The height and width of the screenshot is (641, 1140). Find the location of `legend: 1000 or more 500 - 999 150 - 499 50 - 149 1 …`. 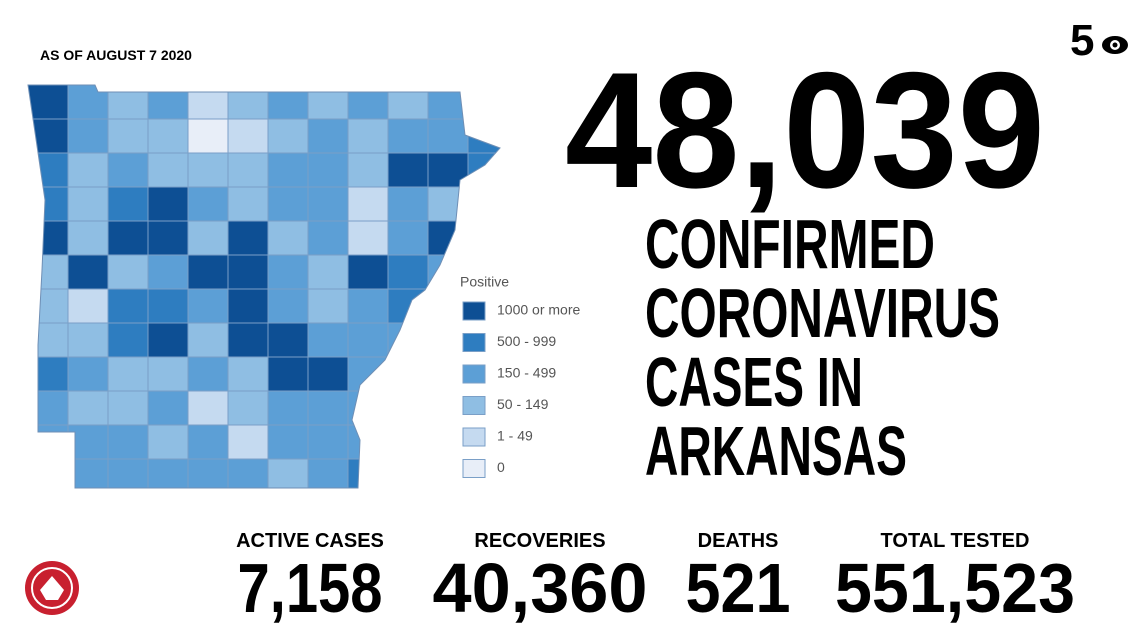

legend: 1000 or more 500 - 999 150 - 499 50 - 149 1 … is located at coordinates (521, 389).